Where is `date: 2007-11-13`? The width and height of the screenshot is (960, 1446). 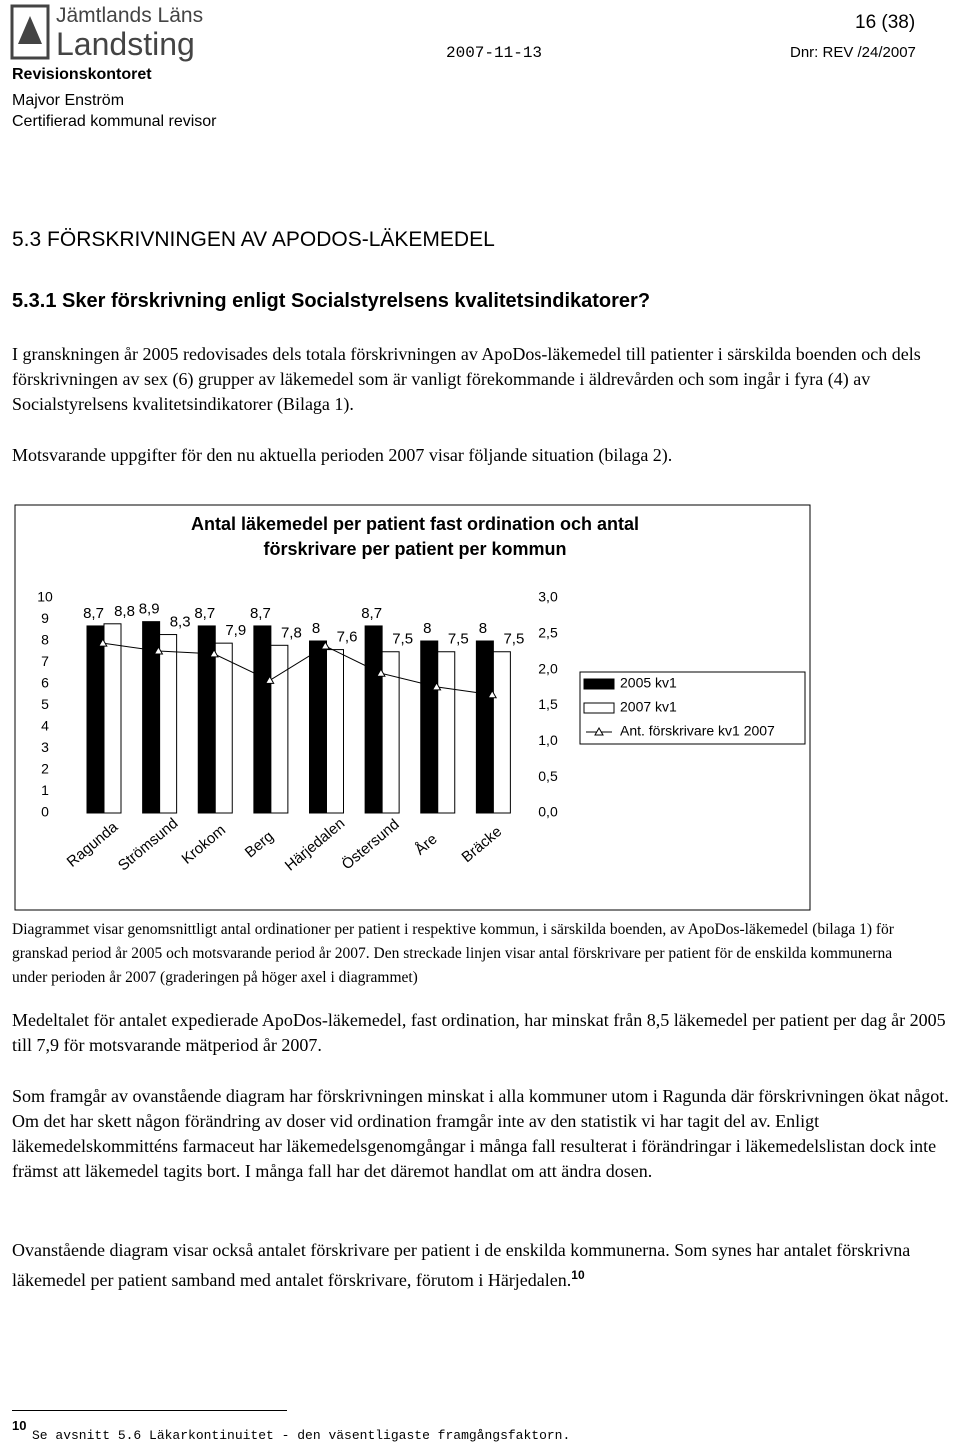
date: 2007-11-13 is located at coordinates (494, 53).